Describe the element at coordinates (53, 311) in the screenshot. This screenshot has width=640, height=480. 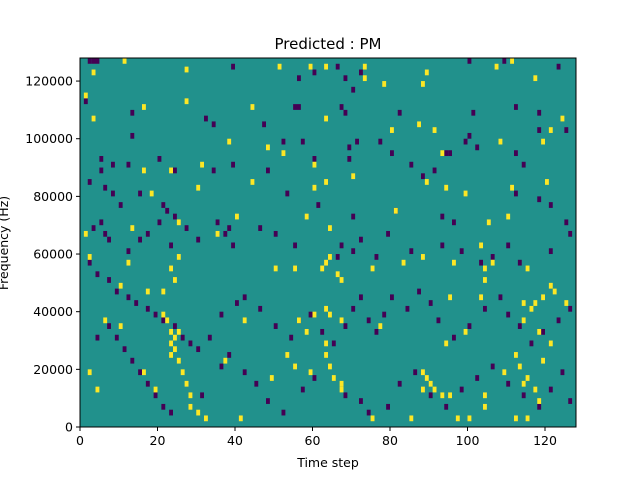
I see `y-tick-label: 40000` at that location.